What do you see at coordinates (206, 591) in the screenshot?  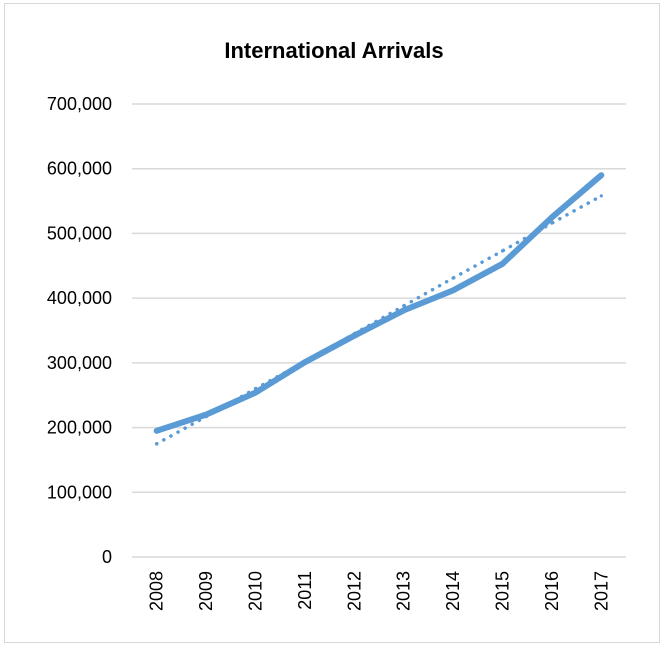 I see `x-tick-label: 2009` at bounding box center [206, 591].